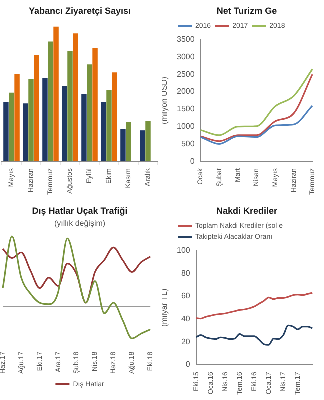  I want to click on y-tick-label: 80, so click(186, 273).